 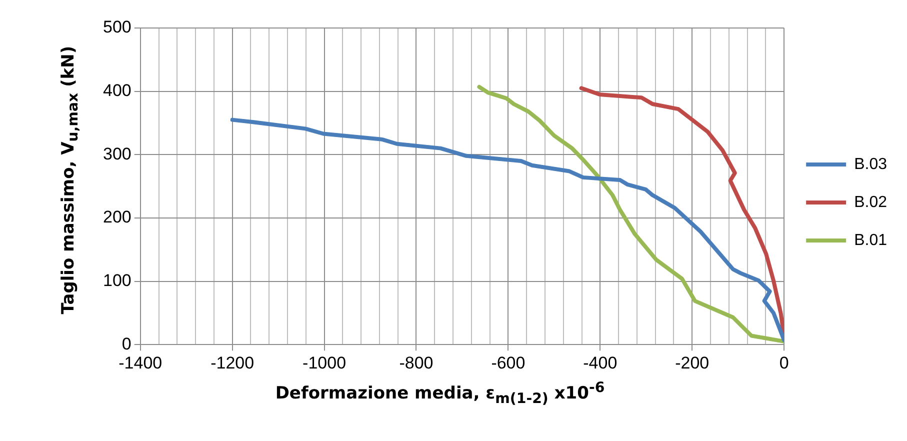 What do you see at coordinates (692, 362) in the screenshot?
I see `x-tick-label: -200` at bounding box center [692, 362].